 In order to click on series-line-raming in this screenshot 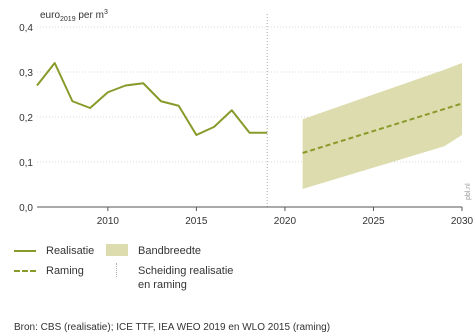, I will do `click(382, 128)`.